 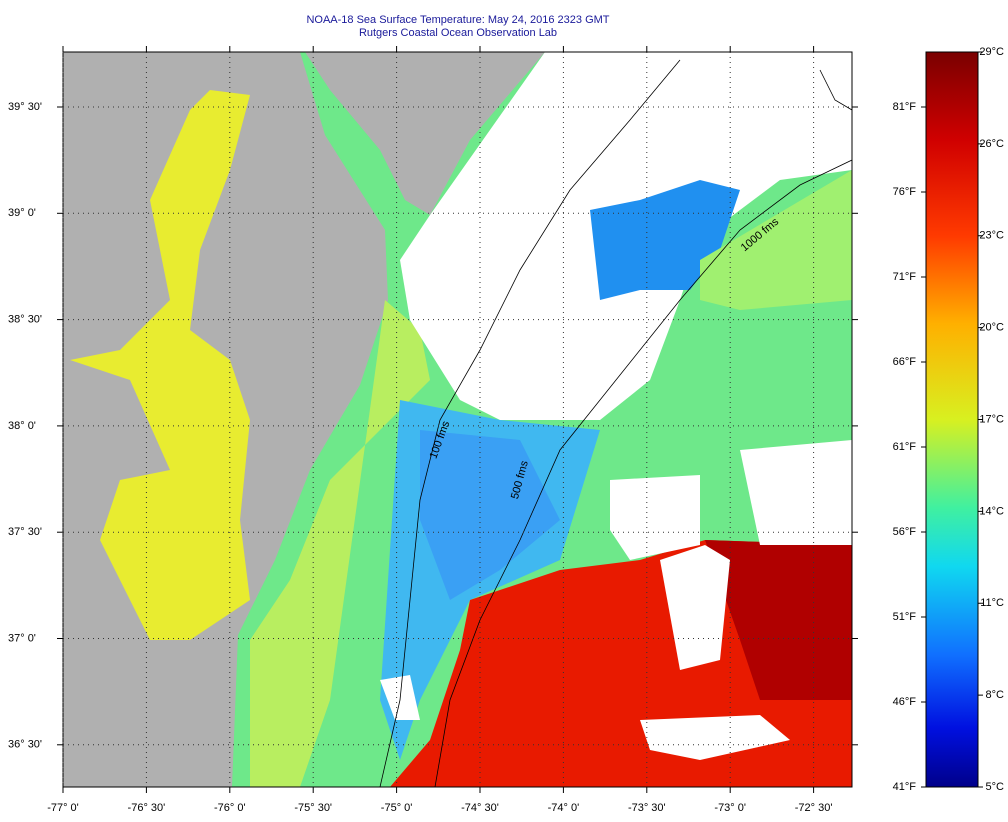 I want to click on contour-line, so click(x=835, y=90).